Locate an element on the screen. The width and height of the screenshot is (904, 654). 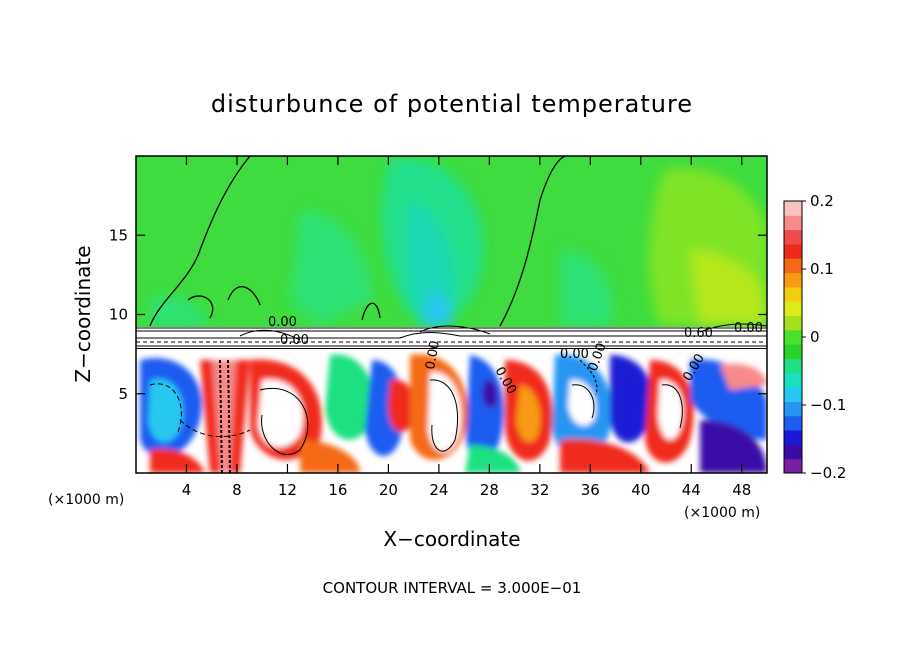
x-tick-label: 44 is located at coordinates (691, 490).